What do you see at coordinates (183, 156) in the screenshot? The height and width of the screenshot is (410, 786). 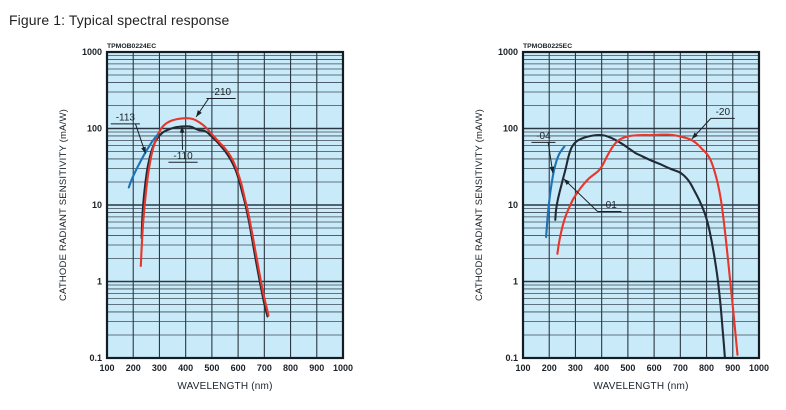 I see `annotation-label: -110` at bounding box center [183, 156].